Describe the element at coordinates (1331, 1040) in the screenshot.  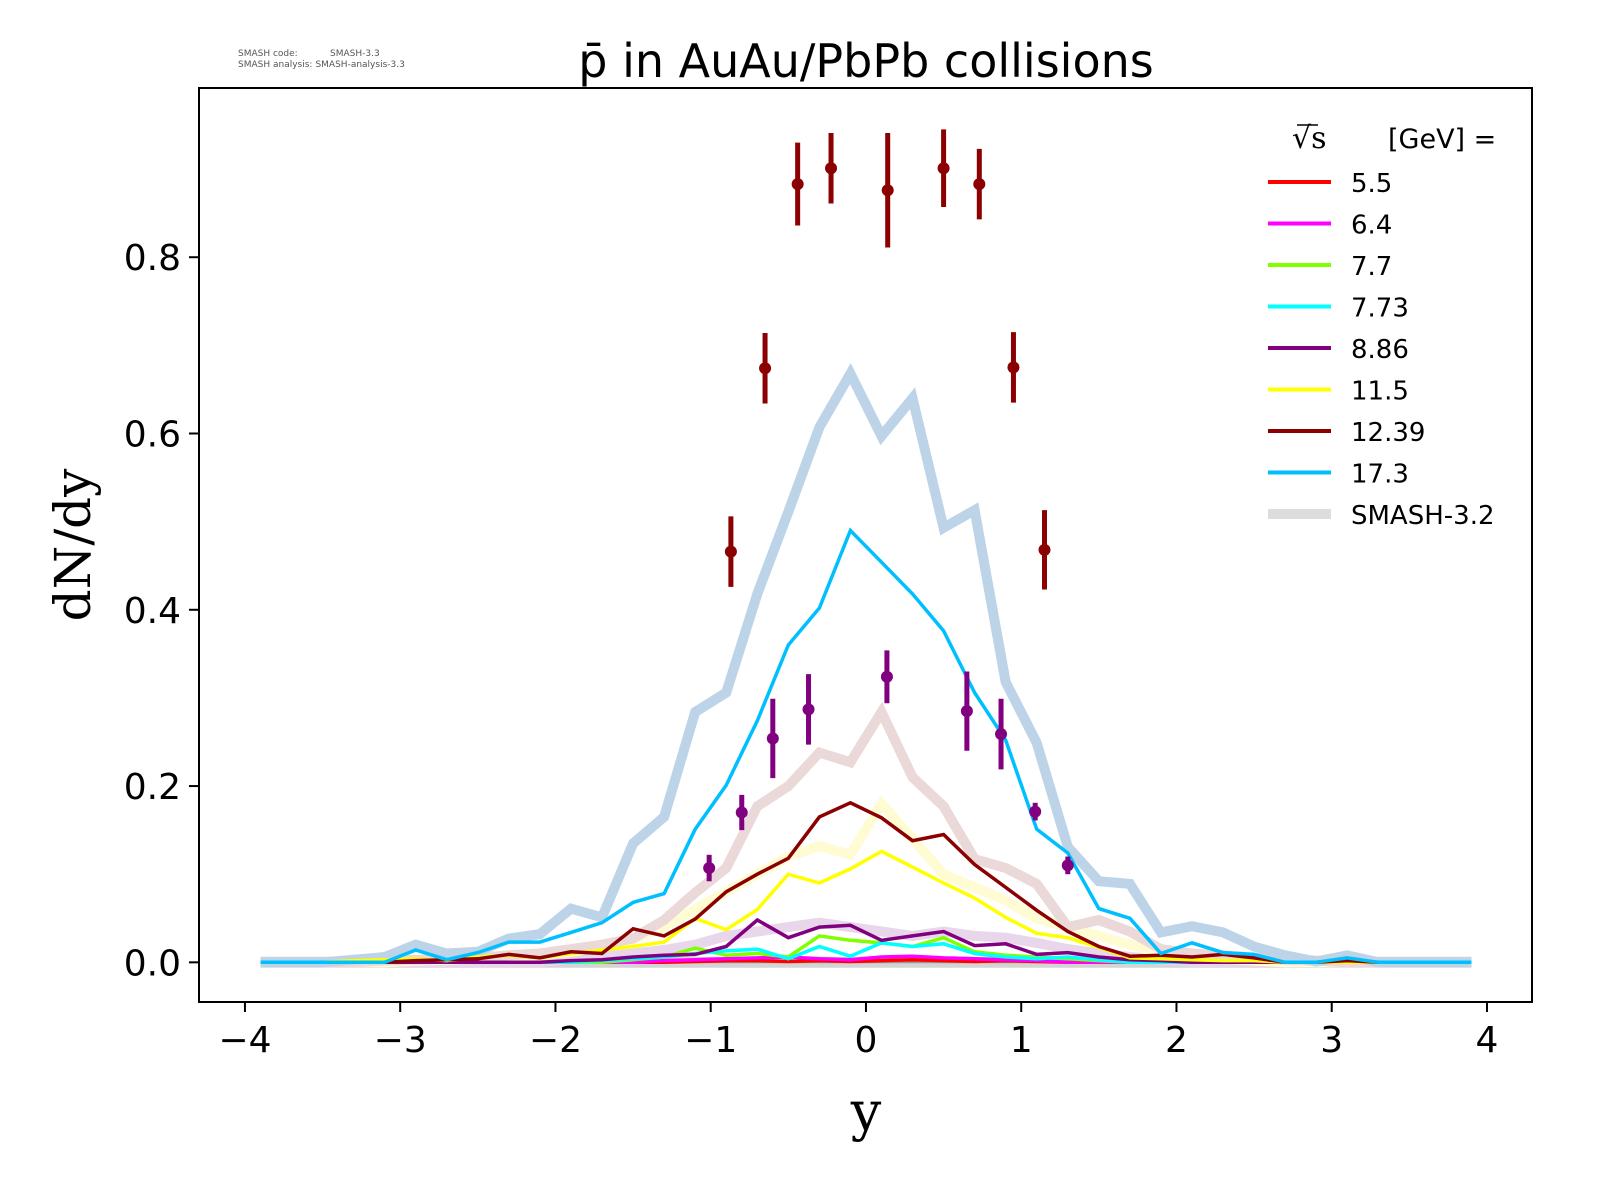
I see `x-tick-label: 3` at that location.